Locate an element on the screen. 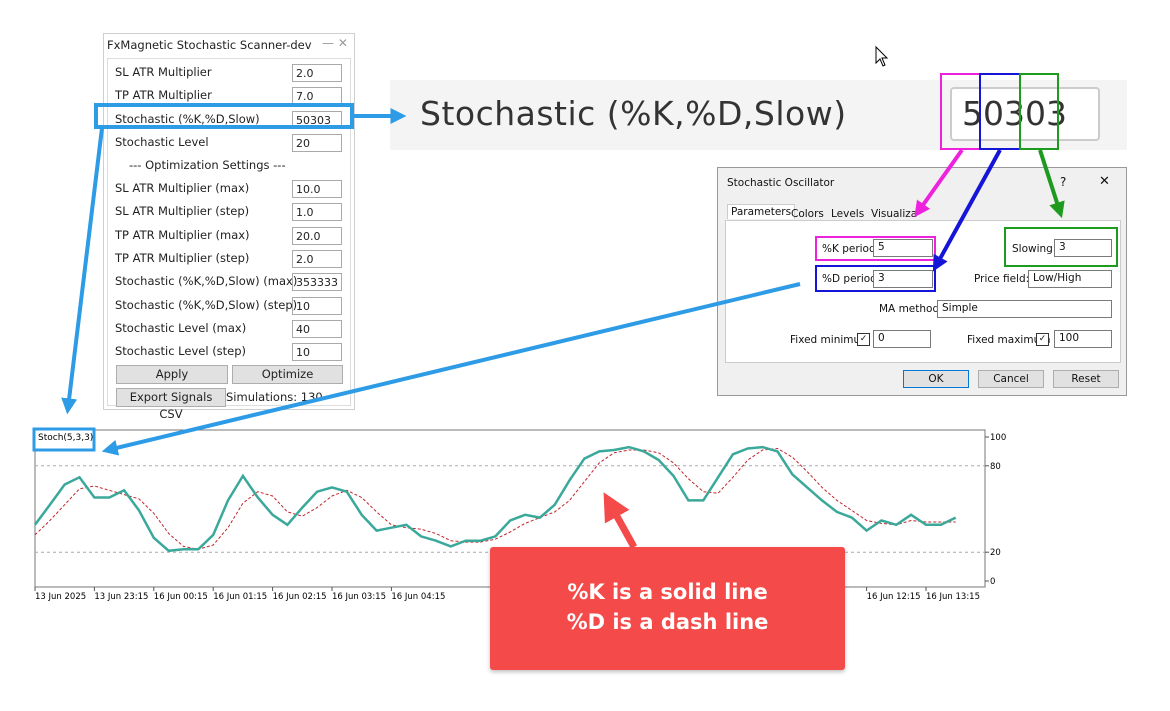 This screenshot has height=711, width=1170. setting-label: TP ATR Multiplier (step) is located at coordinates (182, 257).